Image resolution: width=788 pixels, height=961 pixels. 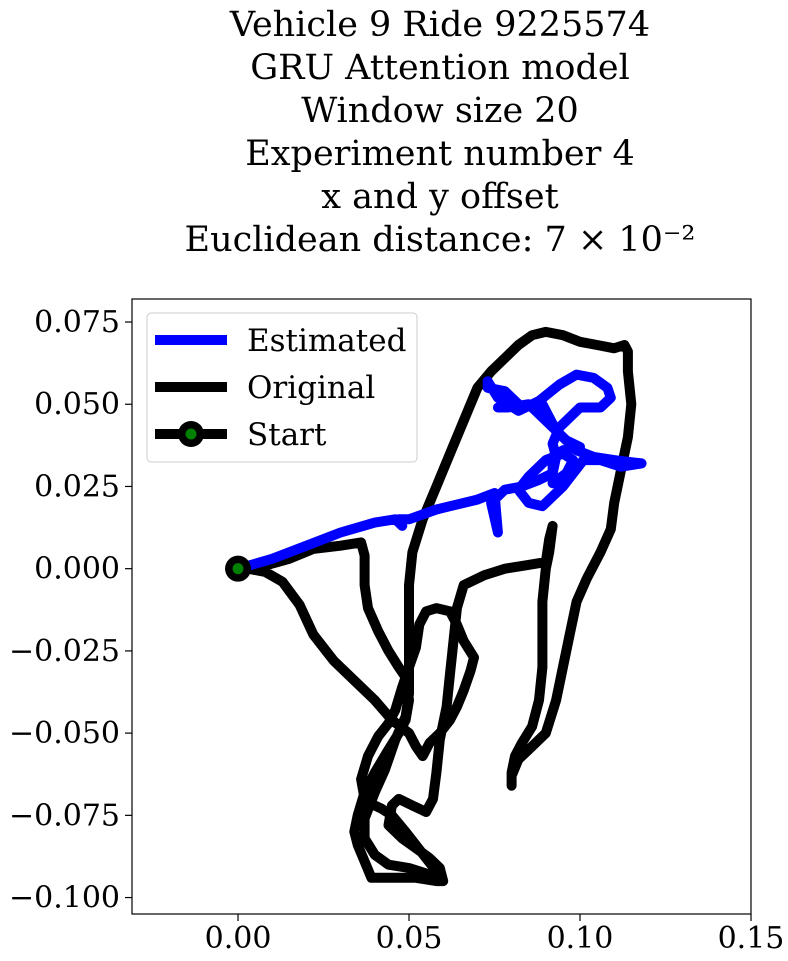 What do you see at coordinates (439, 25) in the screenshot?
I see `title-line: Vehicle 9 Ride 9225574` at bounding box center [439, 25].